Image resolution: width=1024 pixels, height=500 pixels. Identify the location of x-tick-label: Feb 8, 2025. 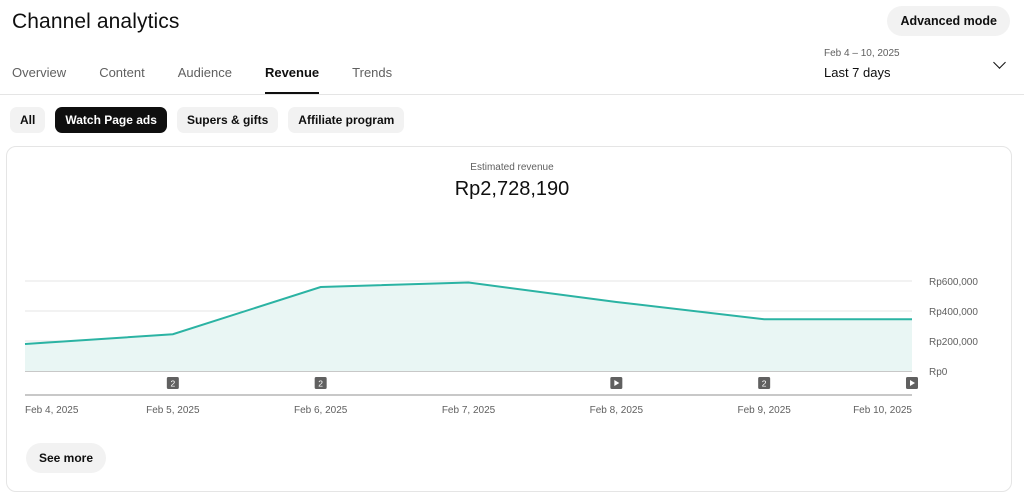
(617, 410).